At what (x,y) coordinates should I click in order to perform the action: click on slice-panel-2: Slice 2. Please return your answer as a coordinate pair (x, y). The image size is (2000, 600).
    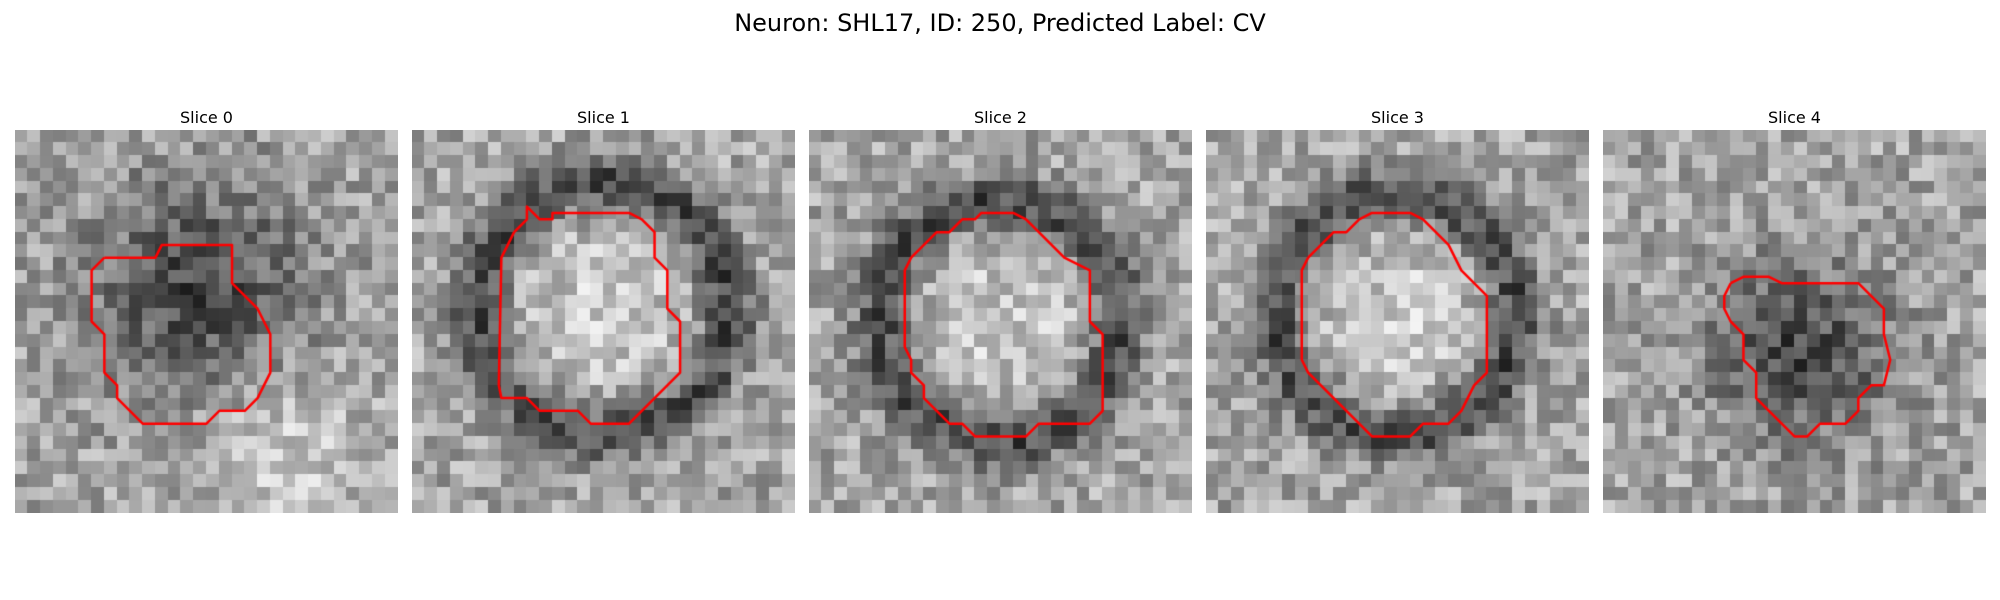
    Looking at the image, I should click on (1000, 310).